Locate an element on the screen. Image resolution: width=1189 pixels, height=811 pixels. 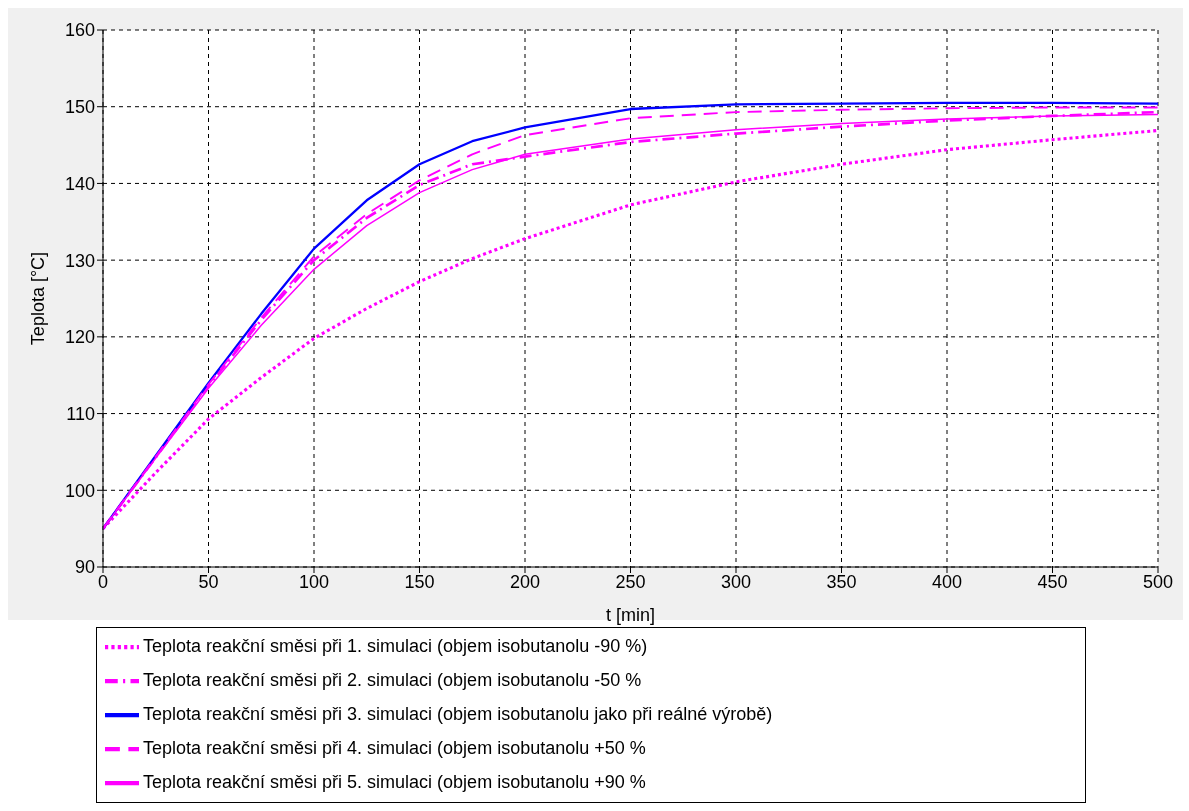
legend-label: Teplota reakční směsi při 4. simulaci (objem isobutanolu +50 % is located at coordinates (394, 747).